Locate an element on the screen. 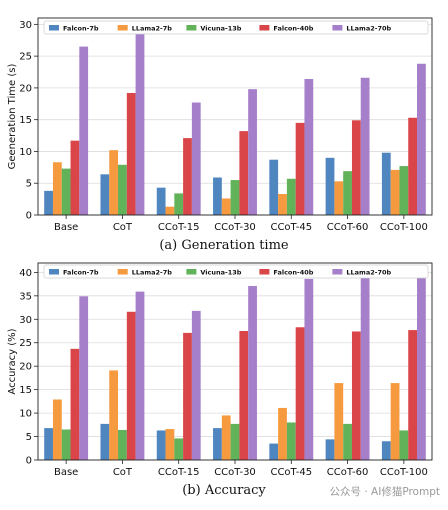  caption-generation-time: (a) Generation time is located at coordinates (224, 245).